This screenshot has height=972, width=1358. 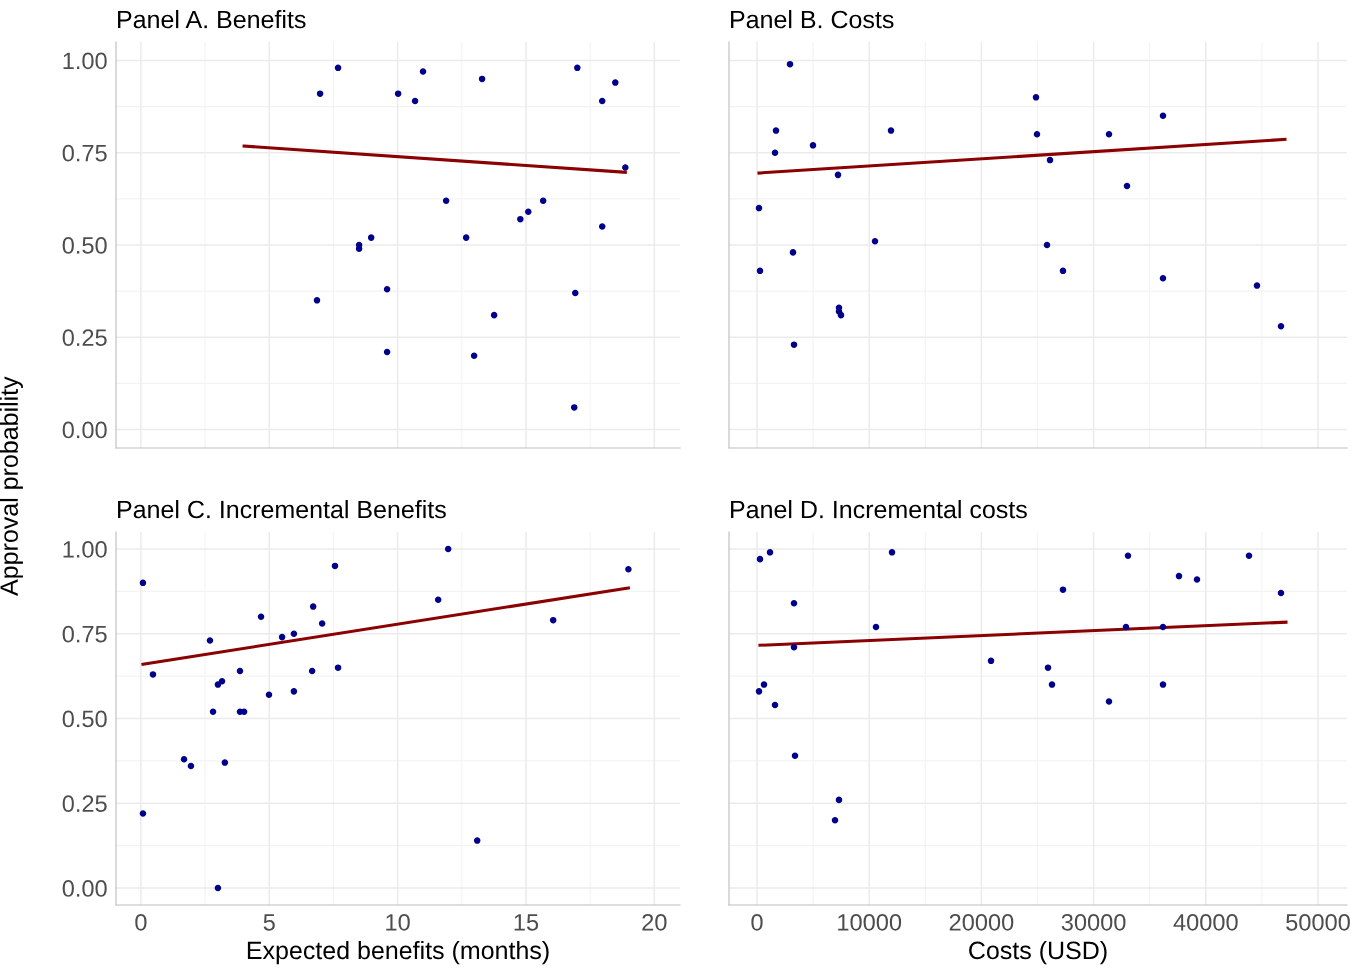 I want to click on x-tick-label: 10000, so click(x=870, y=922).